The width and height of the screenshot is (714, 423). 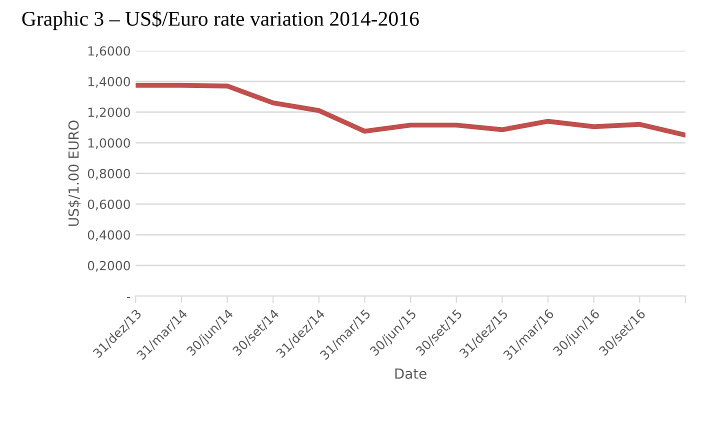 I want to click on y-tick-label: 1,0000, so click(x=109, y=143).